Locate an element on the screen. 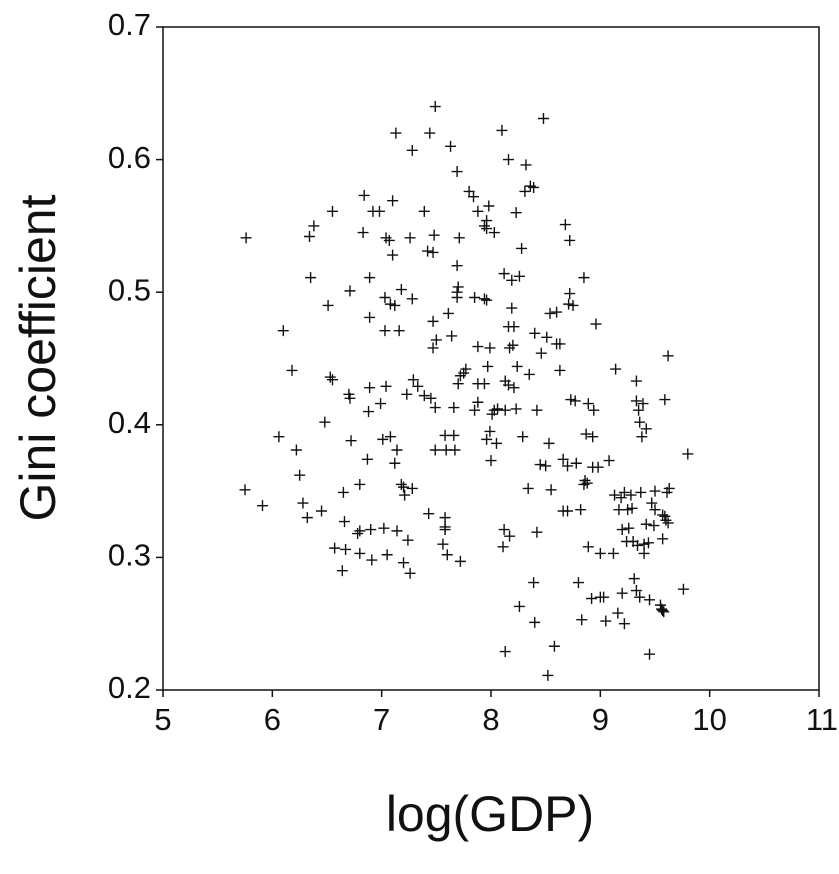 Image resolution: width=839 pixels, height=874 pixels. x-tick-label: 9 is located at coordinates (600, 719).